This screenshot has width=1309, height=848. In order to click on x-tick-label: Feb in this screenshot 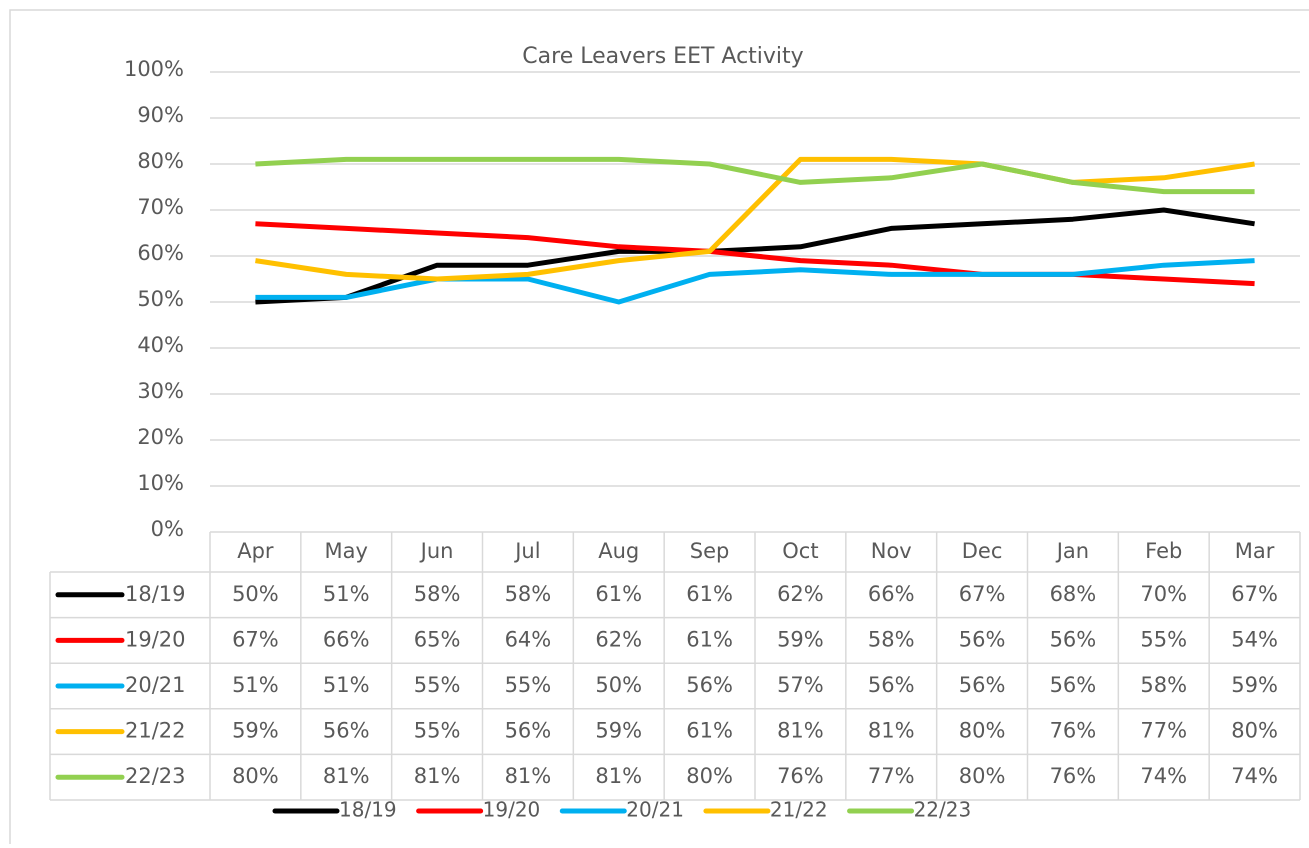, I will do `click(1163, 551)`.